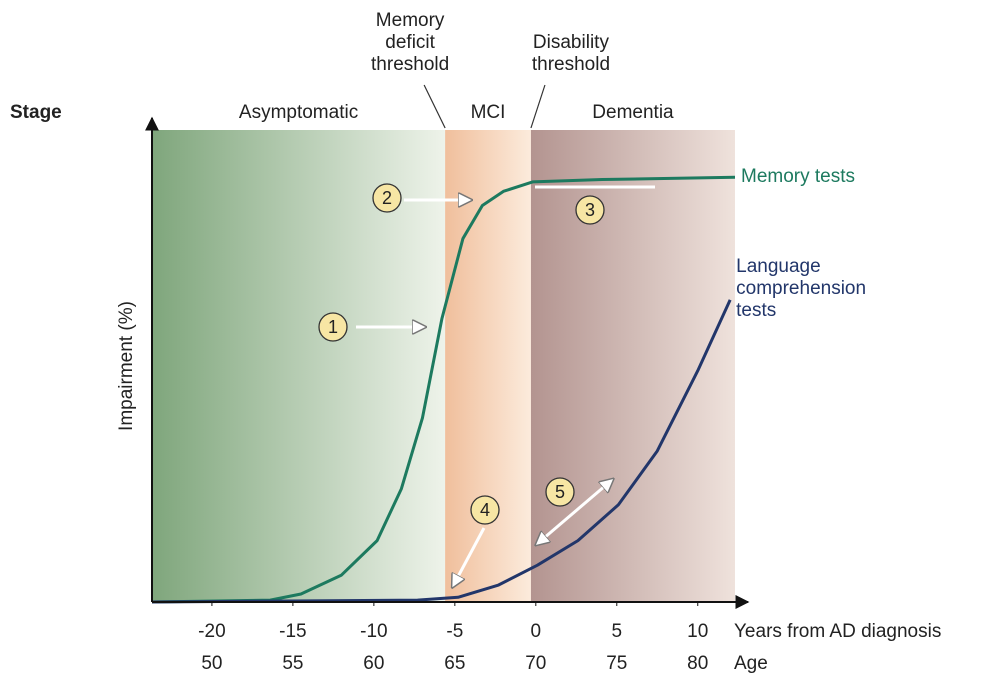 The width and height of the screenshot is (989, 678). What do you see at coordinates (373, 631) in the screenshot?
I see `x-tick-label: -10` at bounding box center [373, 631].